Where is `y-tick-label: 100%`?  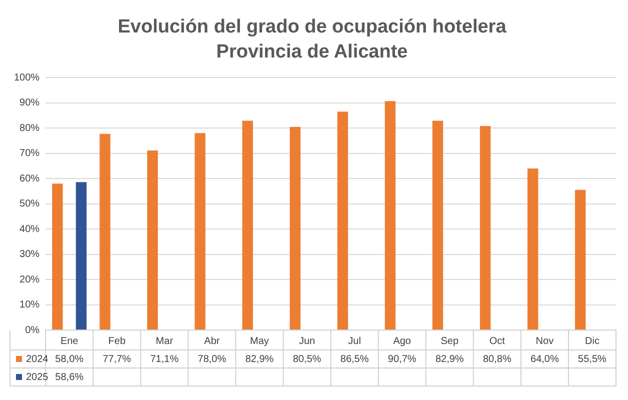
y-tick-label: 100% is located at coordinates (27, 78).